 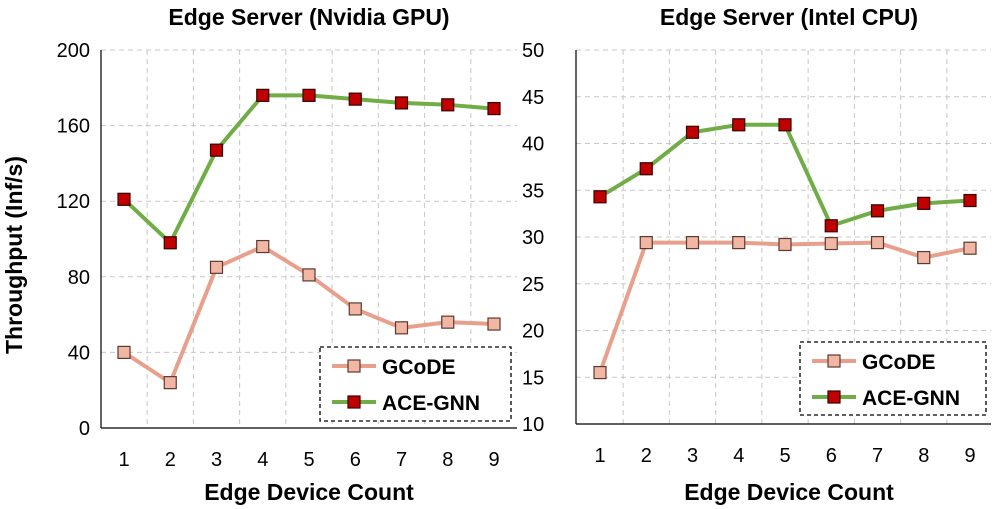 I want to click on y-tick-label: 25, so click(x=533, y=285).